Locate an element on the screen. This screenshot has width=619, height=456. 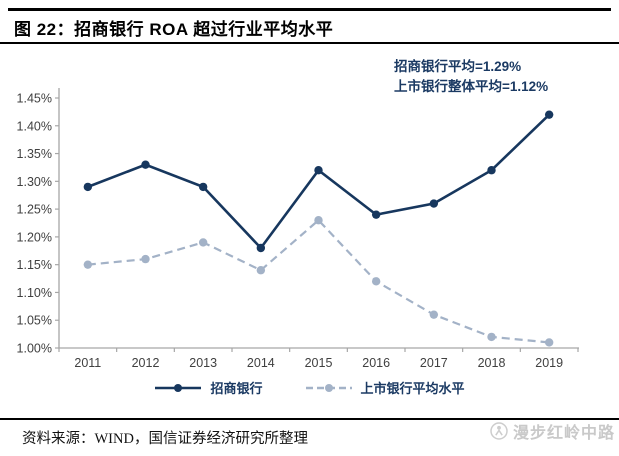
watermark: 漫步红岭中路 is located at coordinates (552, 431).